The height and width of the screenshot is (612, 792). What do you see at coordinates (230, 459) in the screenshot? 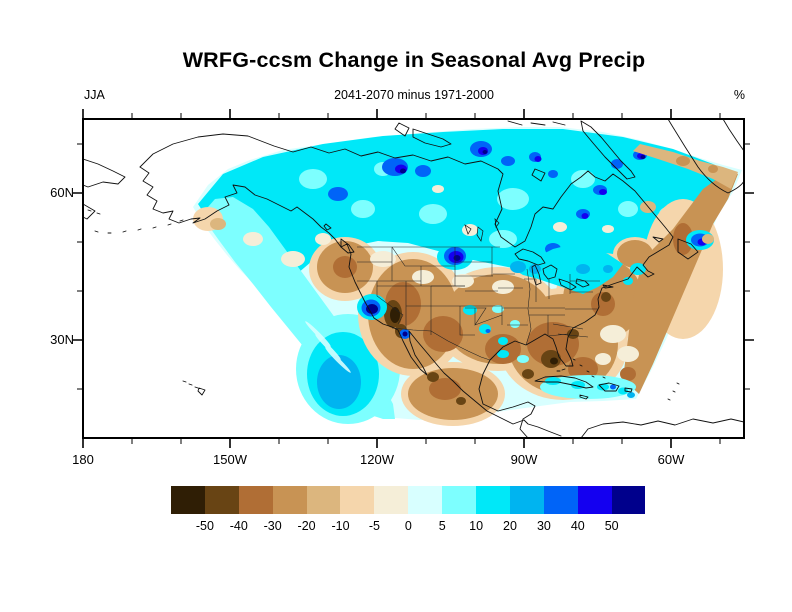
I see `x-axis-label-150w: 150W` at bounding box center [230, 459].